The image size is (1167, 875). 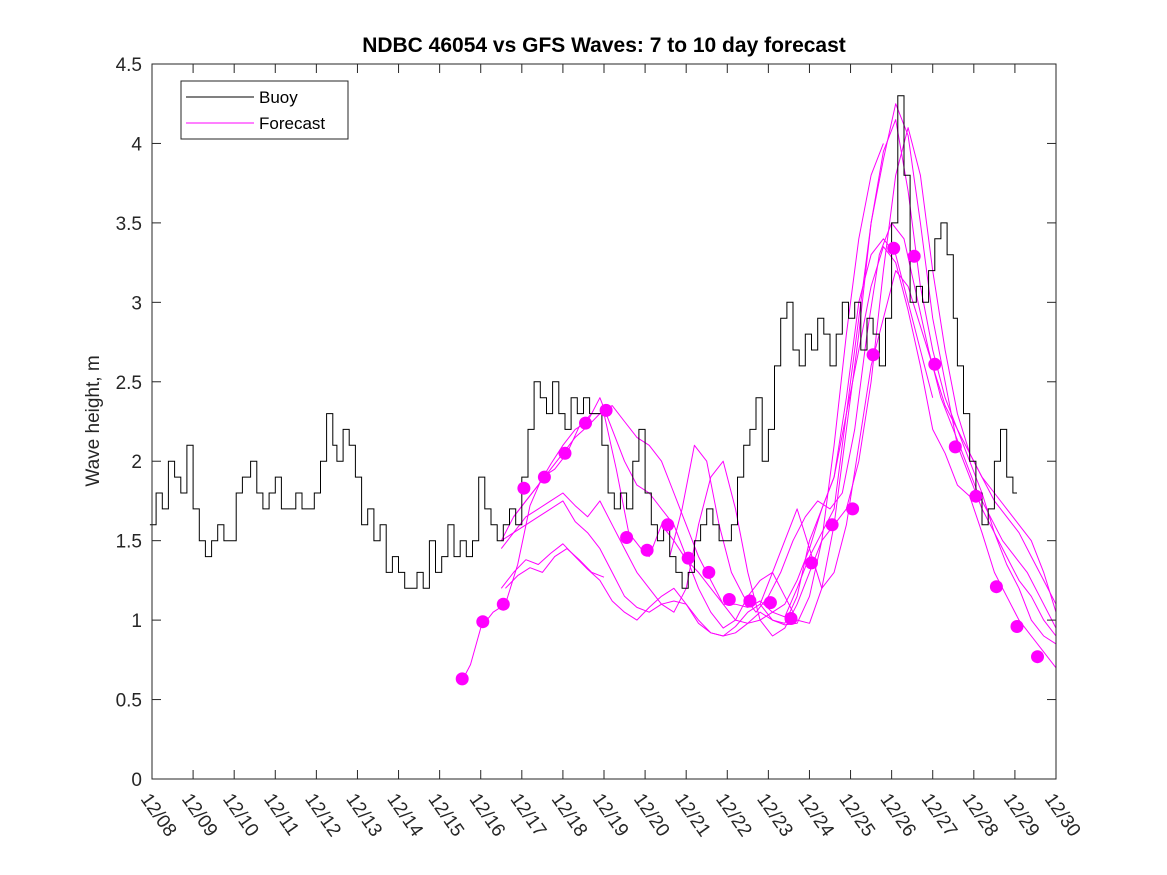 I want to click on legend-buoy-label: Buoy, so click(x=278, y=97).